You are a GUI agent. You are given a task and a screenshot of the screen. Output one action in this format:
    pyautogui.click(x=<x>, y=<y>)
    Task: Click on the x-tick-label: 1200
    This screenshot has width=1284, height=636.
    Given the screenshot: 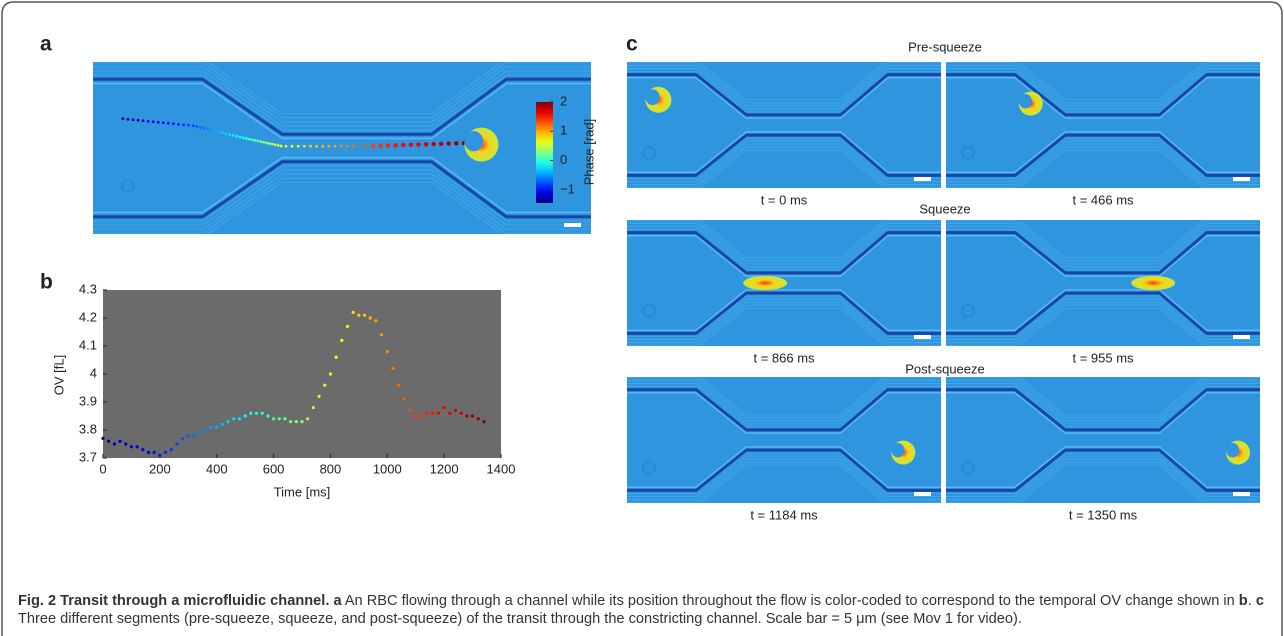 What is the action you would take?
    pyautogui.click(x=444, y=468)
    